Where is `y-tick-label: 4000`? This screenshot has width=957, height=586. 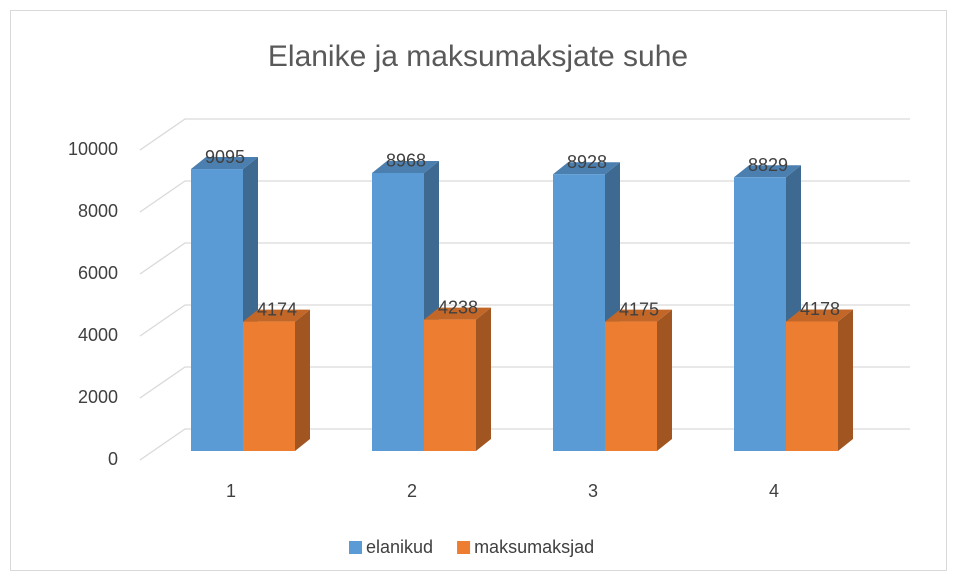 y-tick-label: 4000 is located at coordinates (98, 335).